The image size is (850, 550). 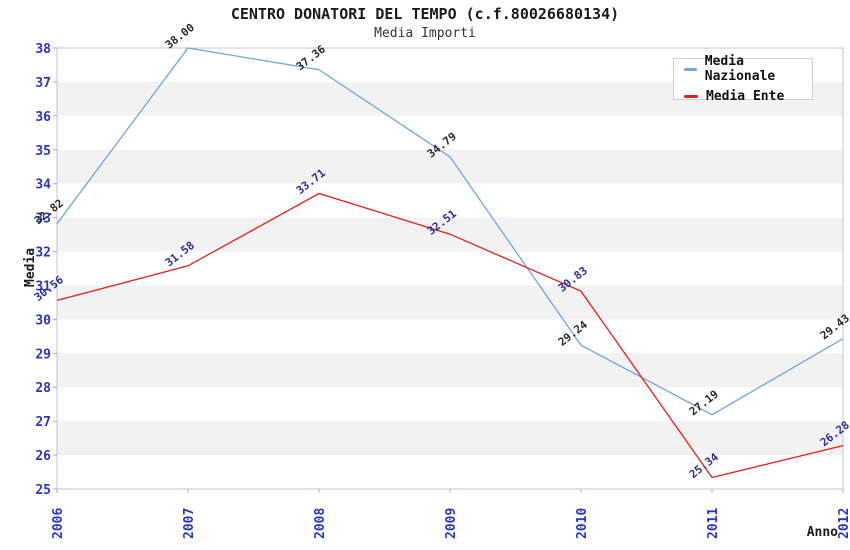 What do you see at coordinates (43, 354) in the screenshot?
I see `y-axis-tick-label: 29` at bounding box center [43, 354].